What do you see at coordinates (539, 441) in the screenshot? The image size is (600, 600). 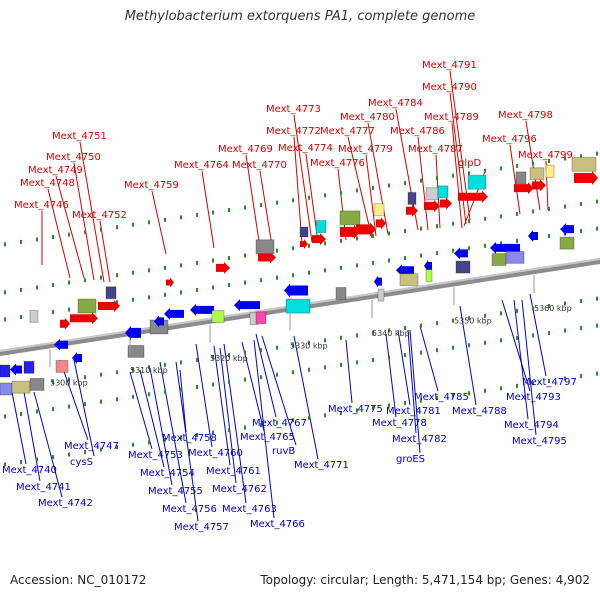 I see `gene-label-bottom: Mext_4795` at bounding box center [539, 441].